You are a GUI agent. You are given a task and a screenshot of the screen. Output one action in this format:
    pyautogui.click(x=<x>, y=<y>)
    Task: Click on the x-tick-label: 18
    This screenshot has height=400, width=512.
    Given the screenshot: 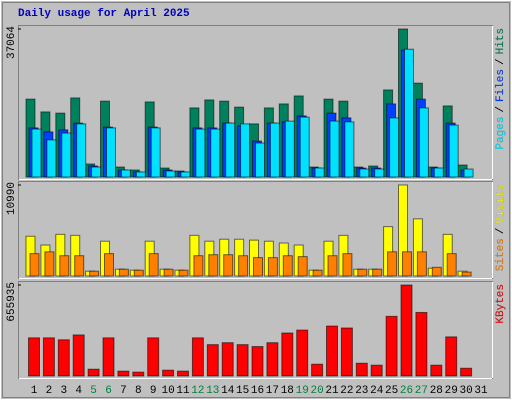 What is the action you would take?
    pyautogui.click(x=287, y=391)
    